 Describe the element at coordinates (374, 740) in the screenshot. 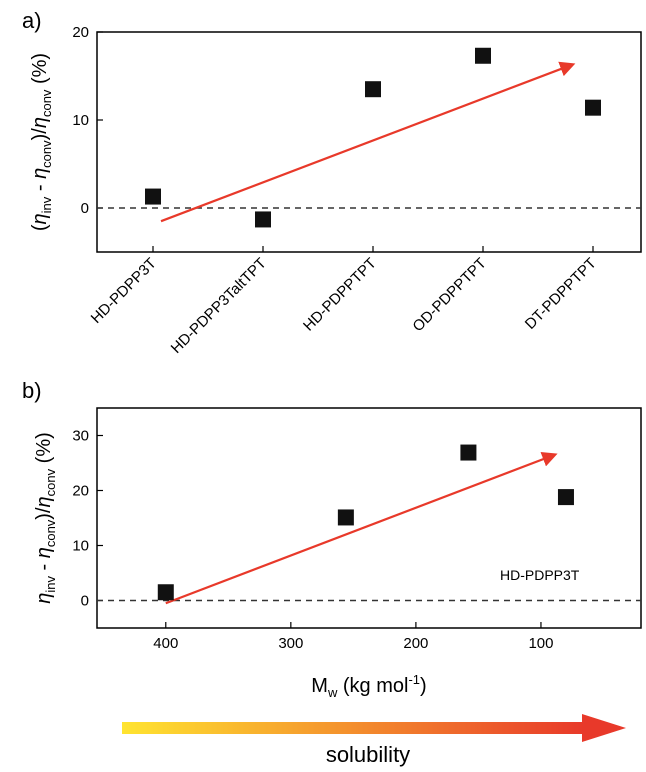

I see `solubility-arrow: solubility` at that location.